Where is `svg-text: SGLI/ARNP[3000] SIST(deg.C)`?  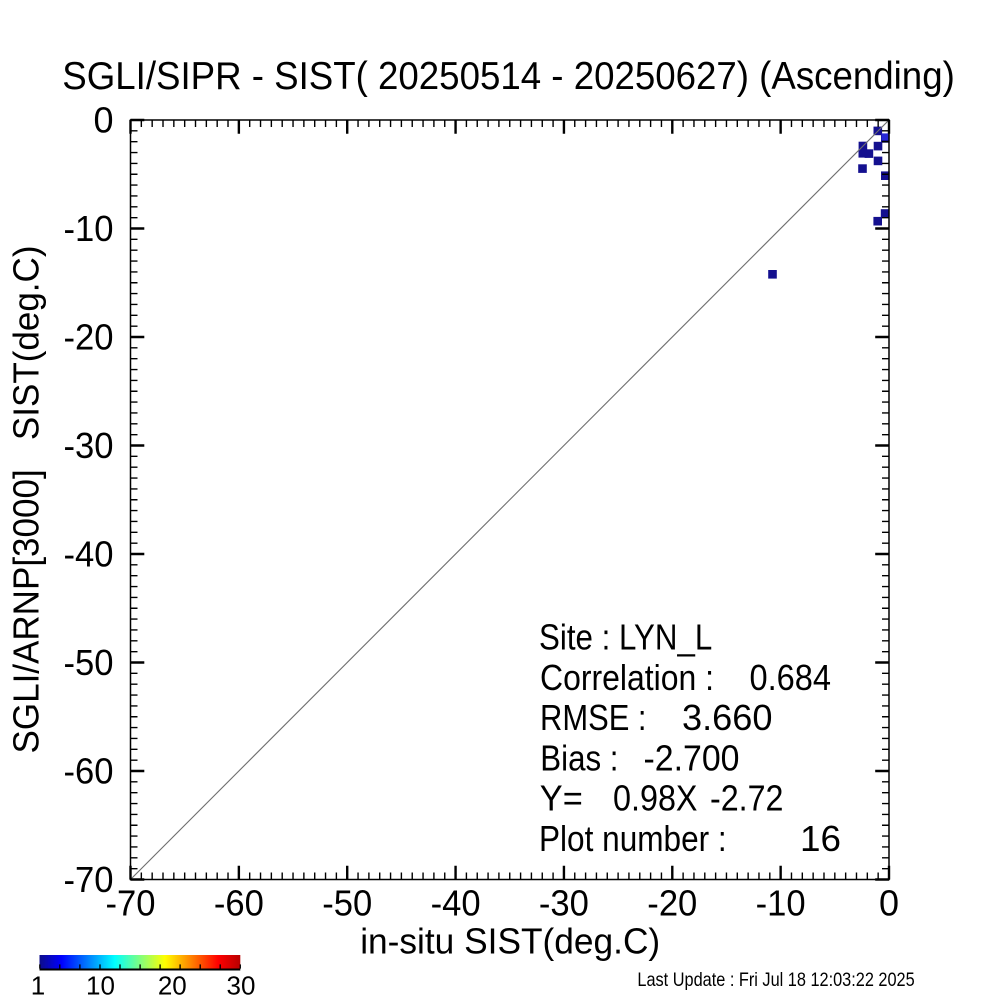
svg-text: SGLI/ARNP[3000] SIST(deg.C) is located at coordinates (26, 500).